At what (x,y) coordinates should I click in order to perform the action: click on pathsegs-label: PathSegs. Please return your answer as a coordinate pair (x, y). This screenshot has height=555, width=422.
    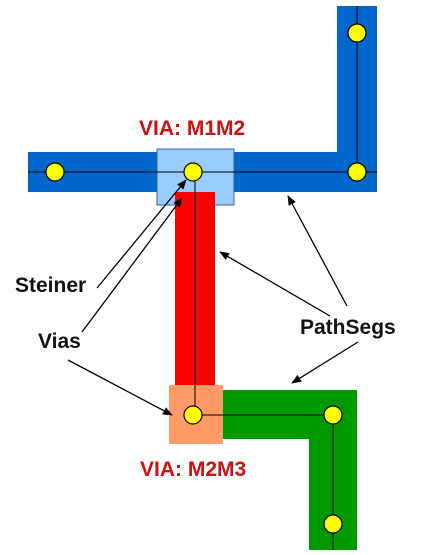
    Looking at the image, I should click on (348, 327).